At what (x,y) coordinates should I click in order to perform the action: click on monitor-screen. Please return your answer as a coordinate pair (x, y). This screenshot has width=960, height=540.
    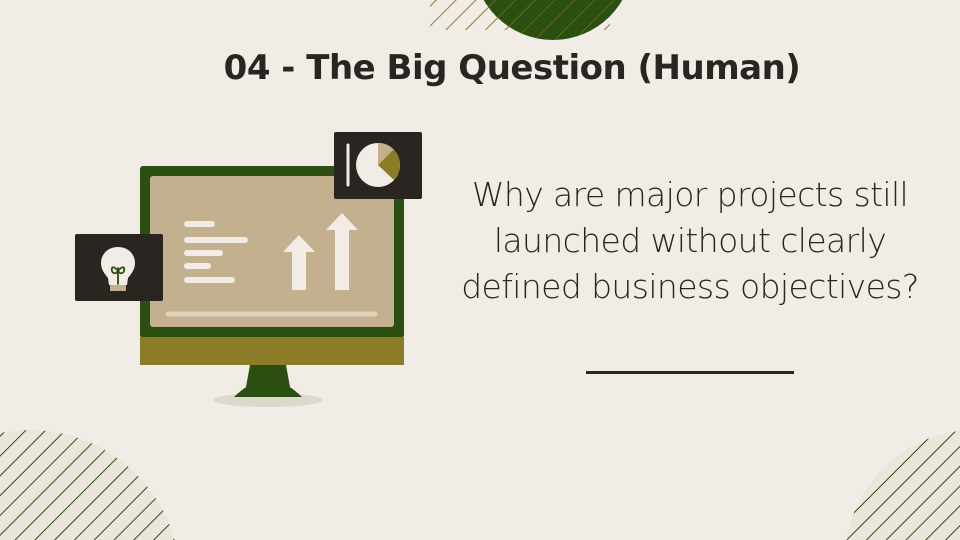
    Looking at the image, I should click on (272, 251).